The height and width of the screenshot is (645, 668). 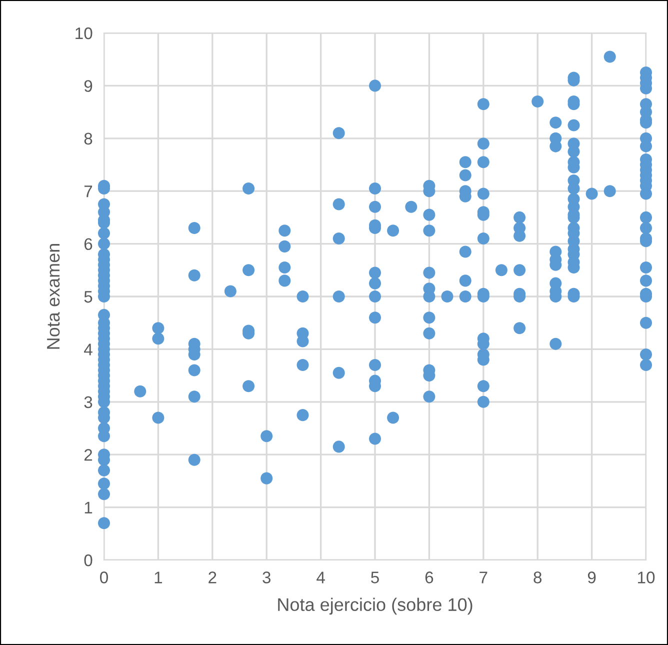 I want to click on x-tick-label: 8, so click(x=538, y=578).